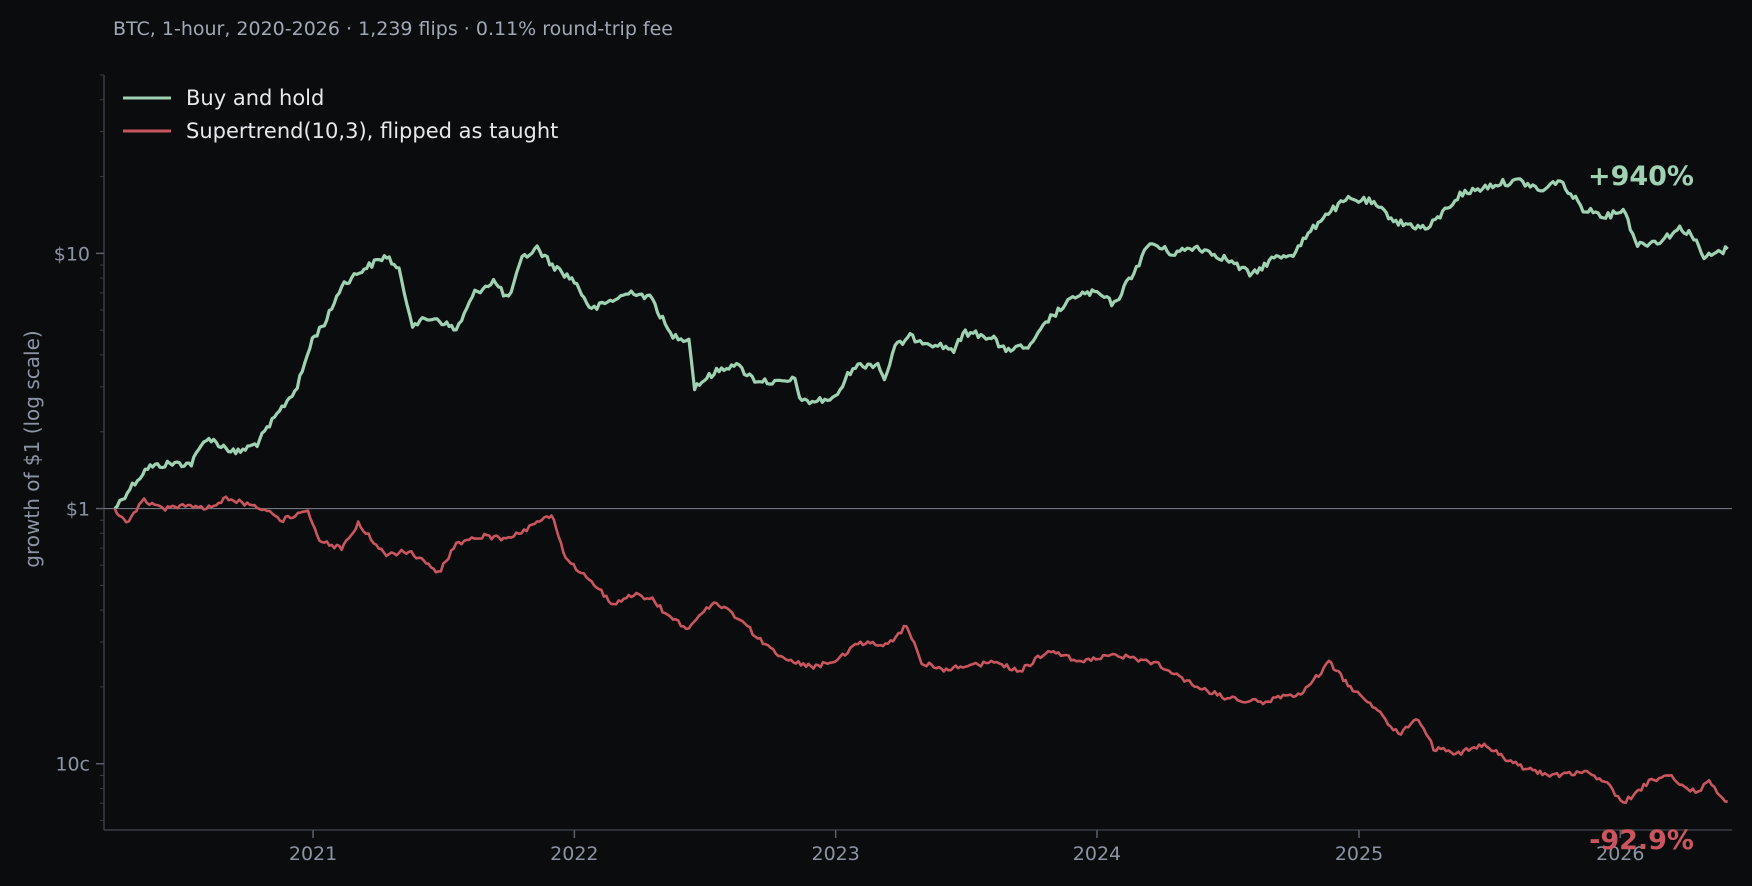 The height and width of the screenshot is (886, 1752). What do you see at coordinates (1097, 854) in the screenshot?
I see `x-tick-label: 2024` at bounding box center [1097, 854].